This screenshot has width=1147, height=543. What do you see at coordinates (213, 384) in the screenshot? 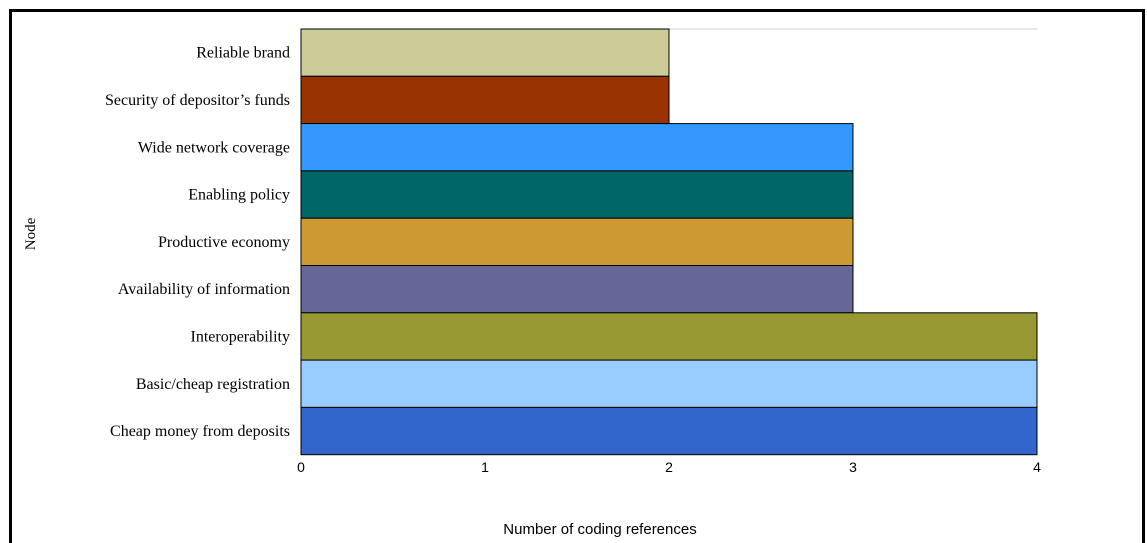
I see `category-label: Basic/cheap registration` at bounding box center [213, 384].